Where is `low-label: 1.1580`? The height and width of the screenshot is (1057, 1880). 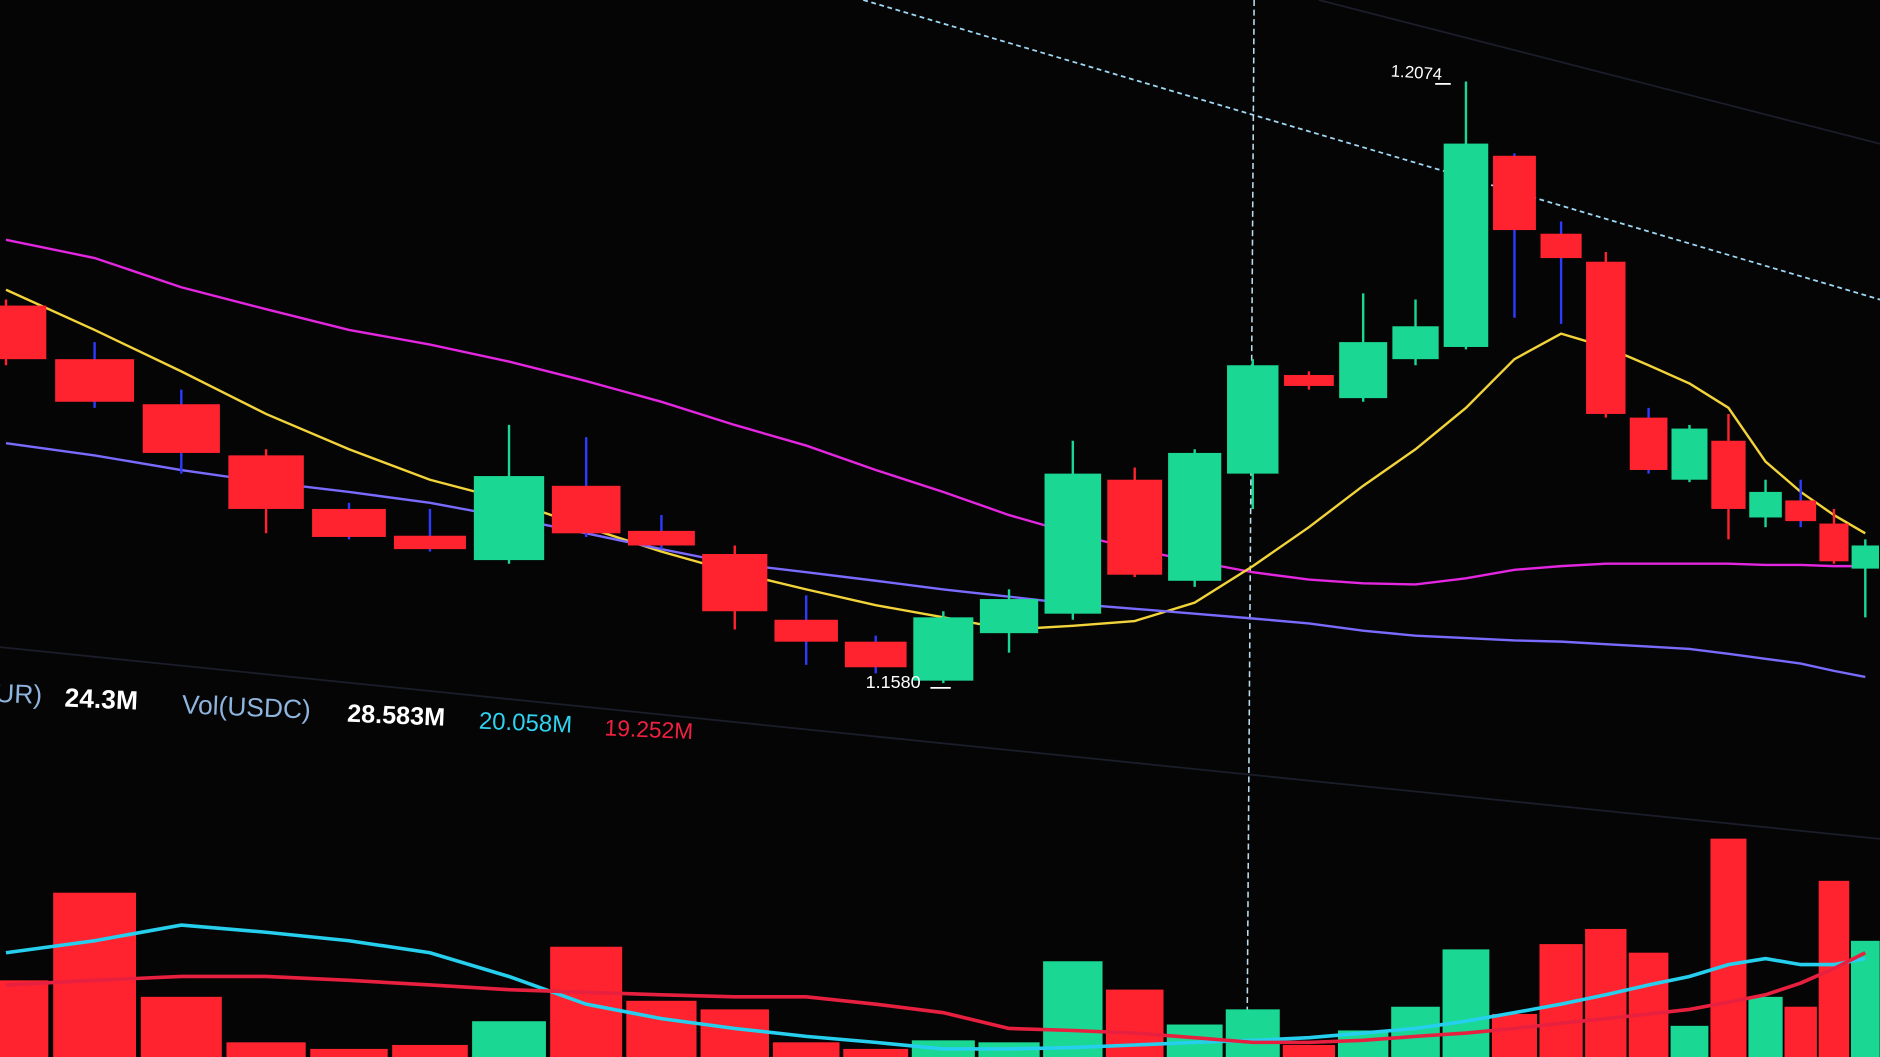
low-label: 1.1580 is located at coordinates (893, 682).